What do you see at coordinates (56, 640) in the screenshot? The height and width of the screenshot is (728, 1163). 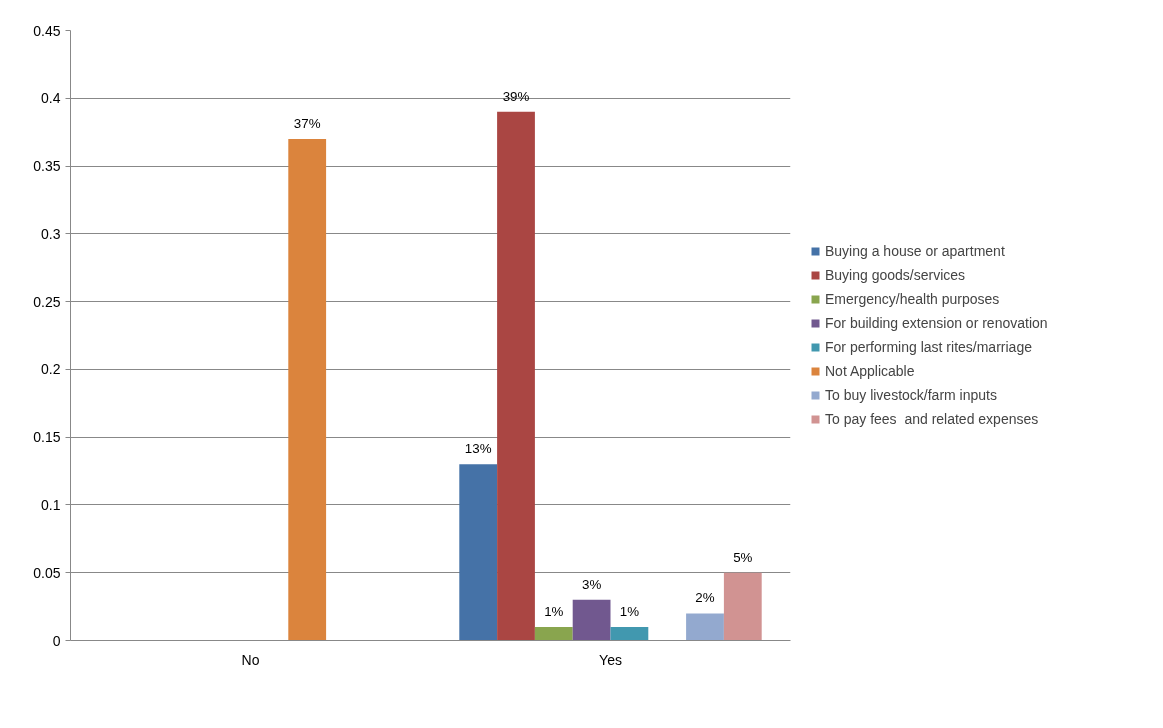 I see `y-tick-label: 0` at bounding box center [56, 640].